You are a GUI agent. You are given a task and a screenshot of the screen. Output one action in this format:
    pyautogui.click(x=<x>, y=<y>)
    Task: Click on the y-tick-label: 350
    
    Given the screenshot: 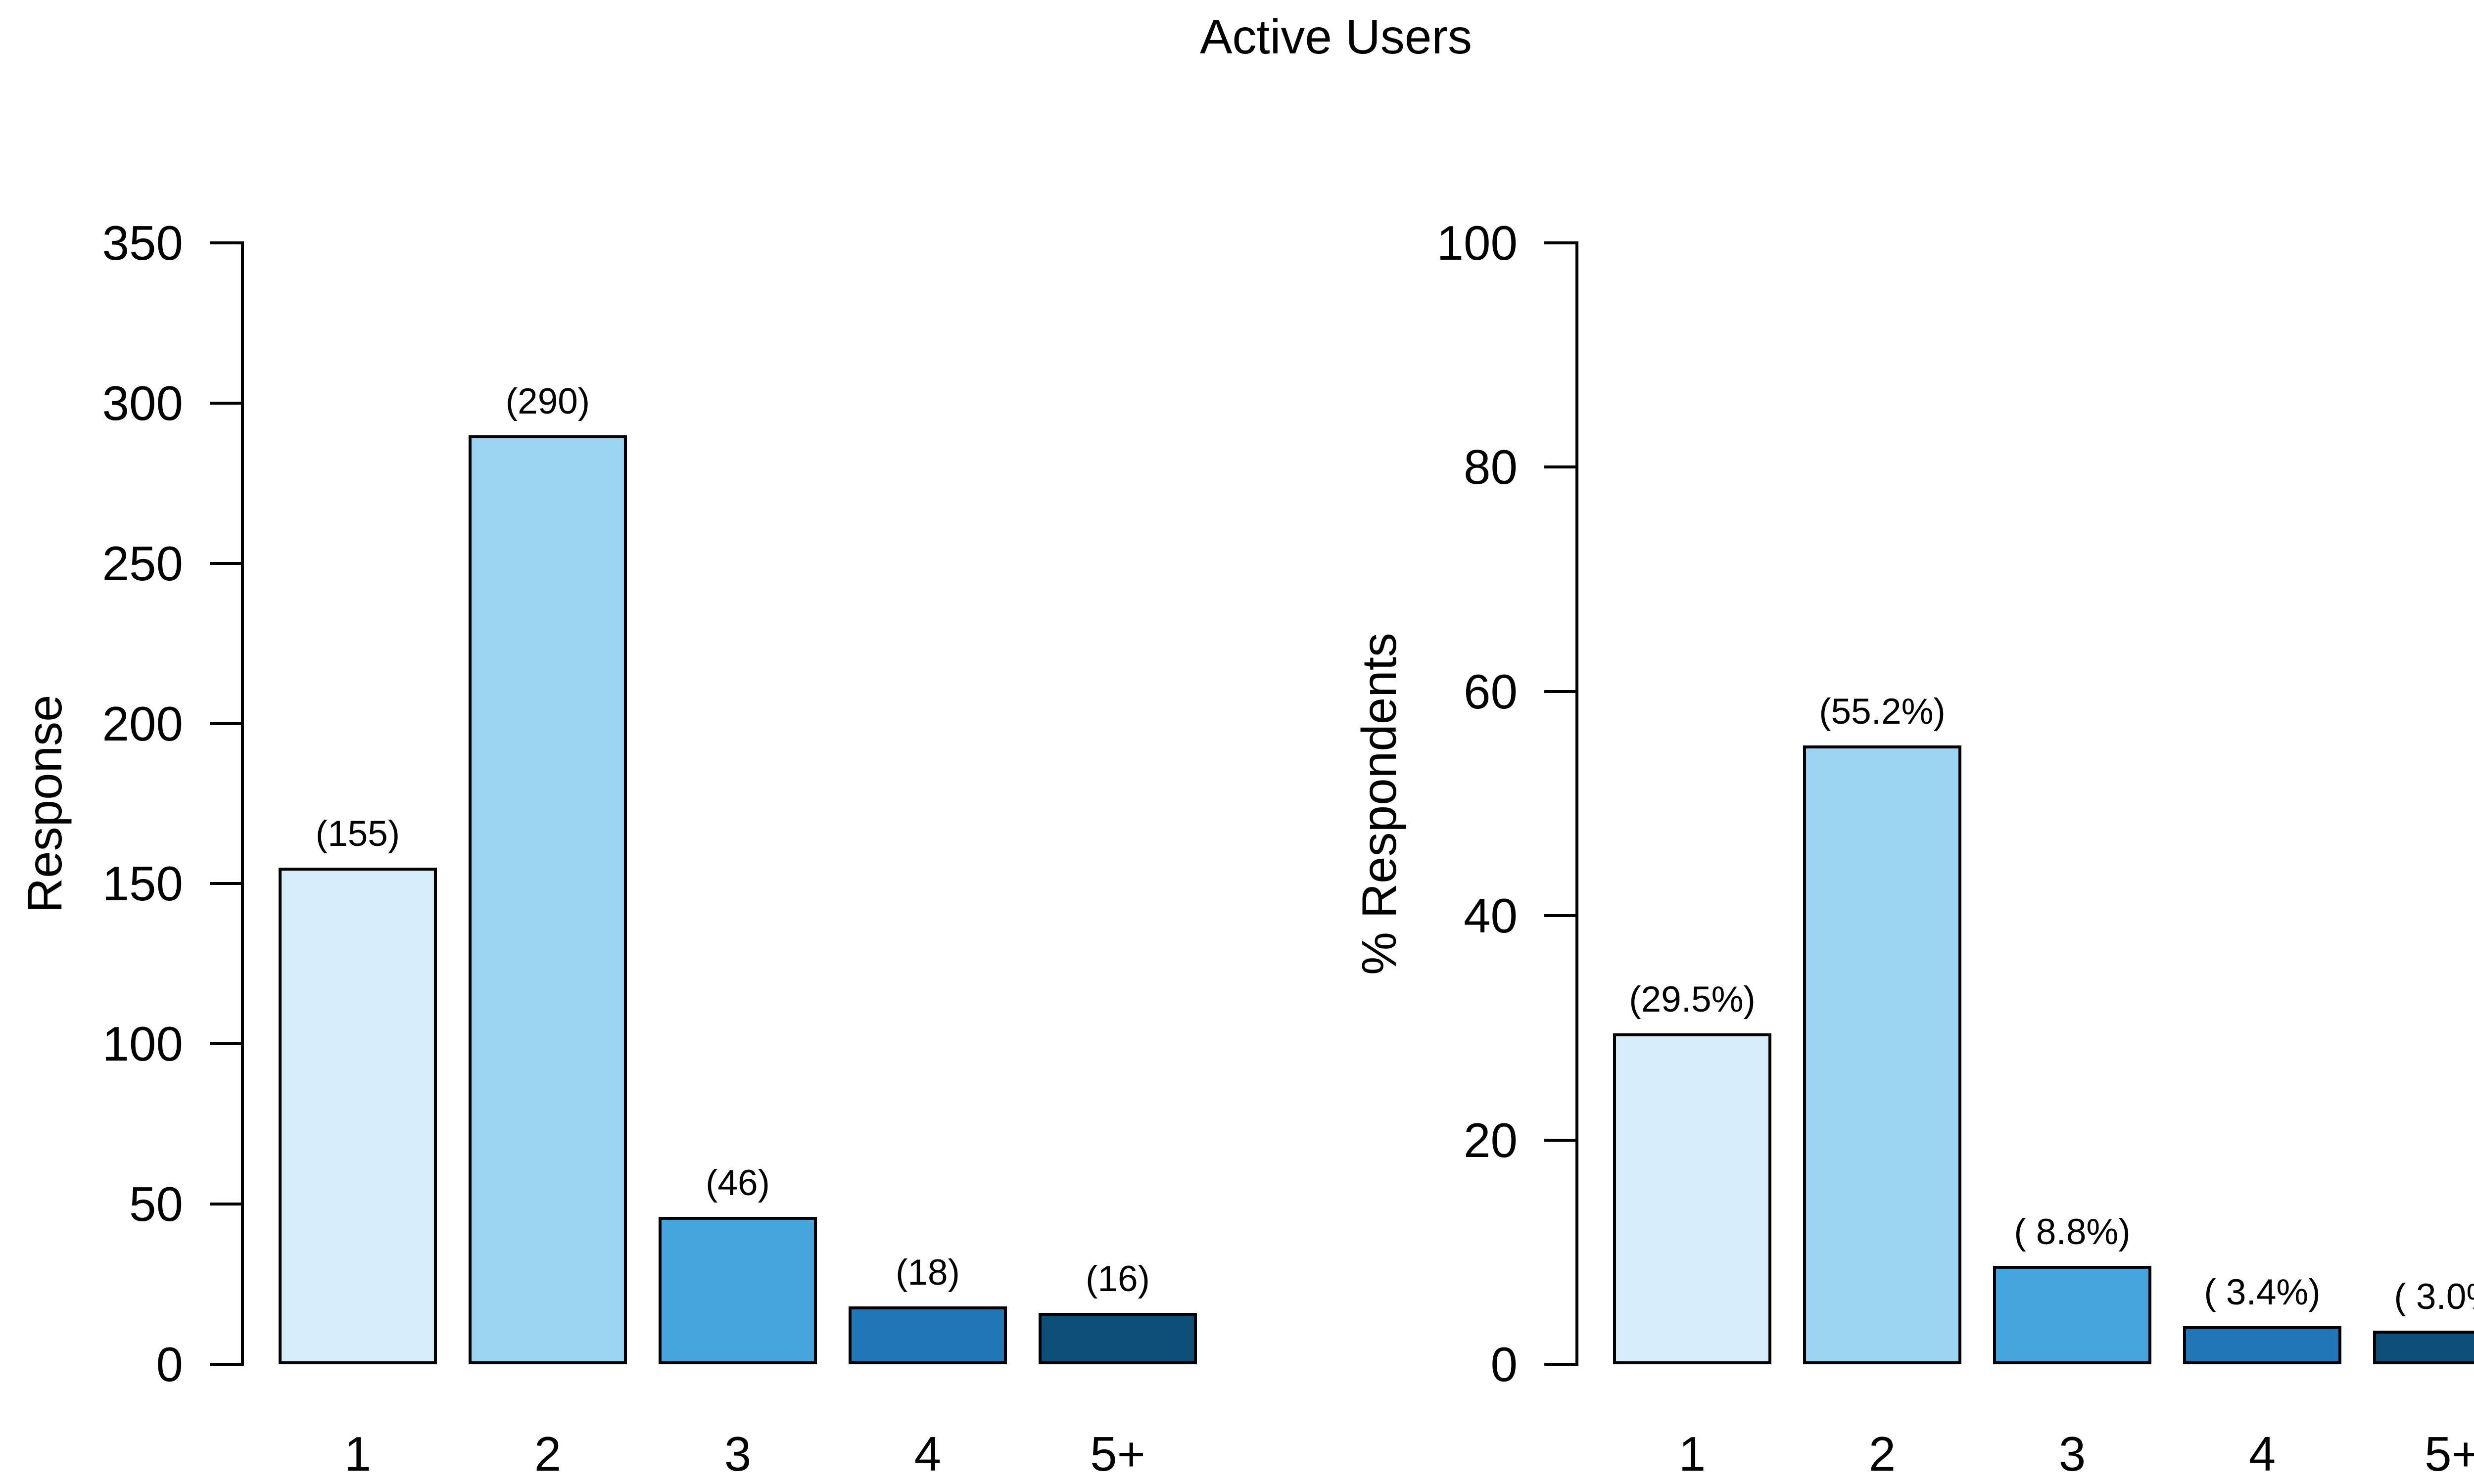 What is the action you would take?
    pyautogui.click(x=142, y=243)
    